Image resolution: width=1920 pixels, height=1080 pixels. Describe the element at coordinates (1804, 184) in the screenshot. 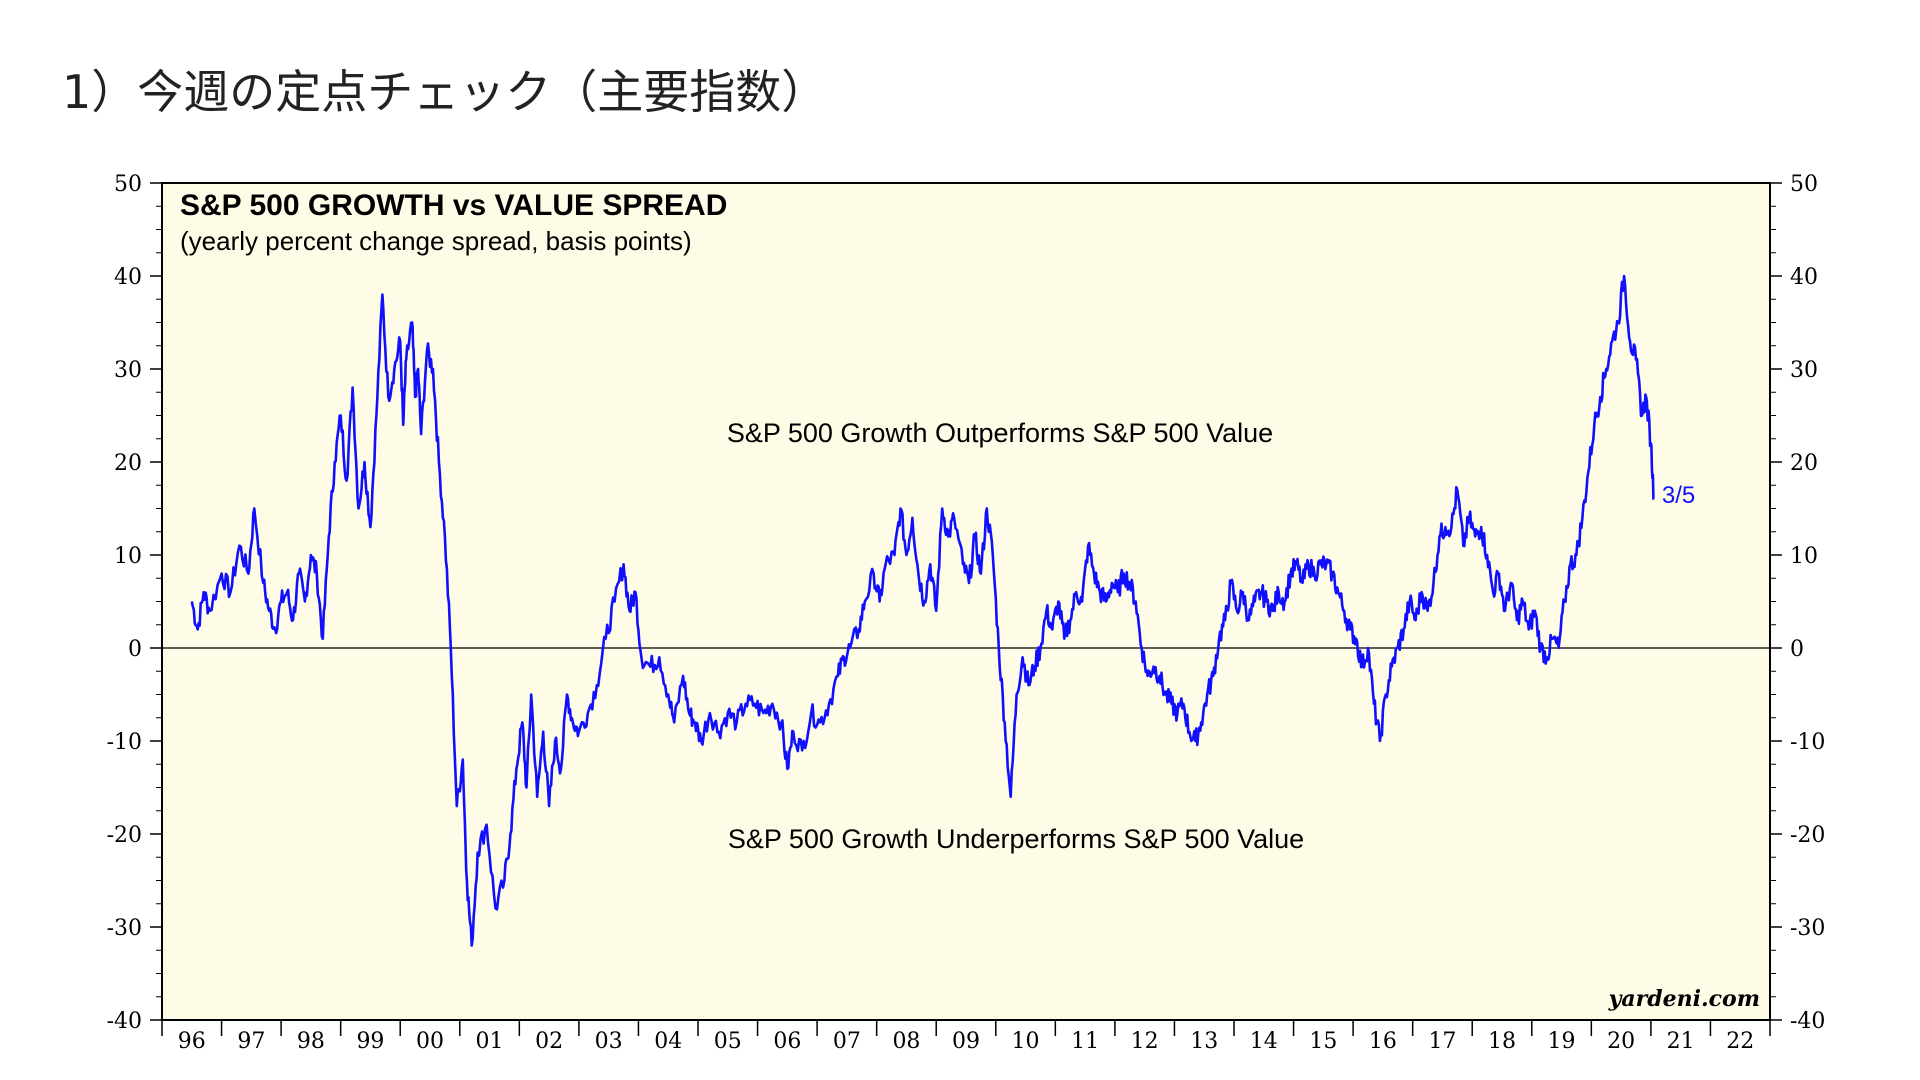

I see `y-tick-label-right: 50` at that location.